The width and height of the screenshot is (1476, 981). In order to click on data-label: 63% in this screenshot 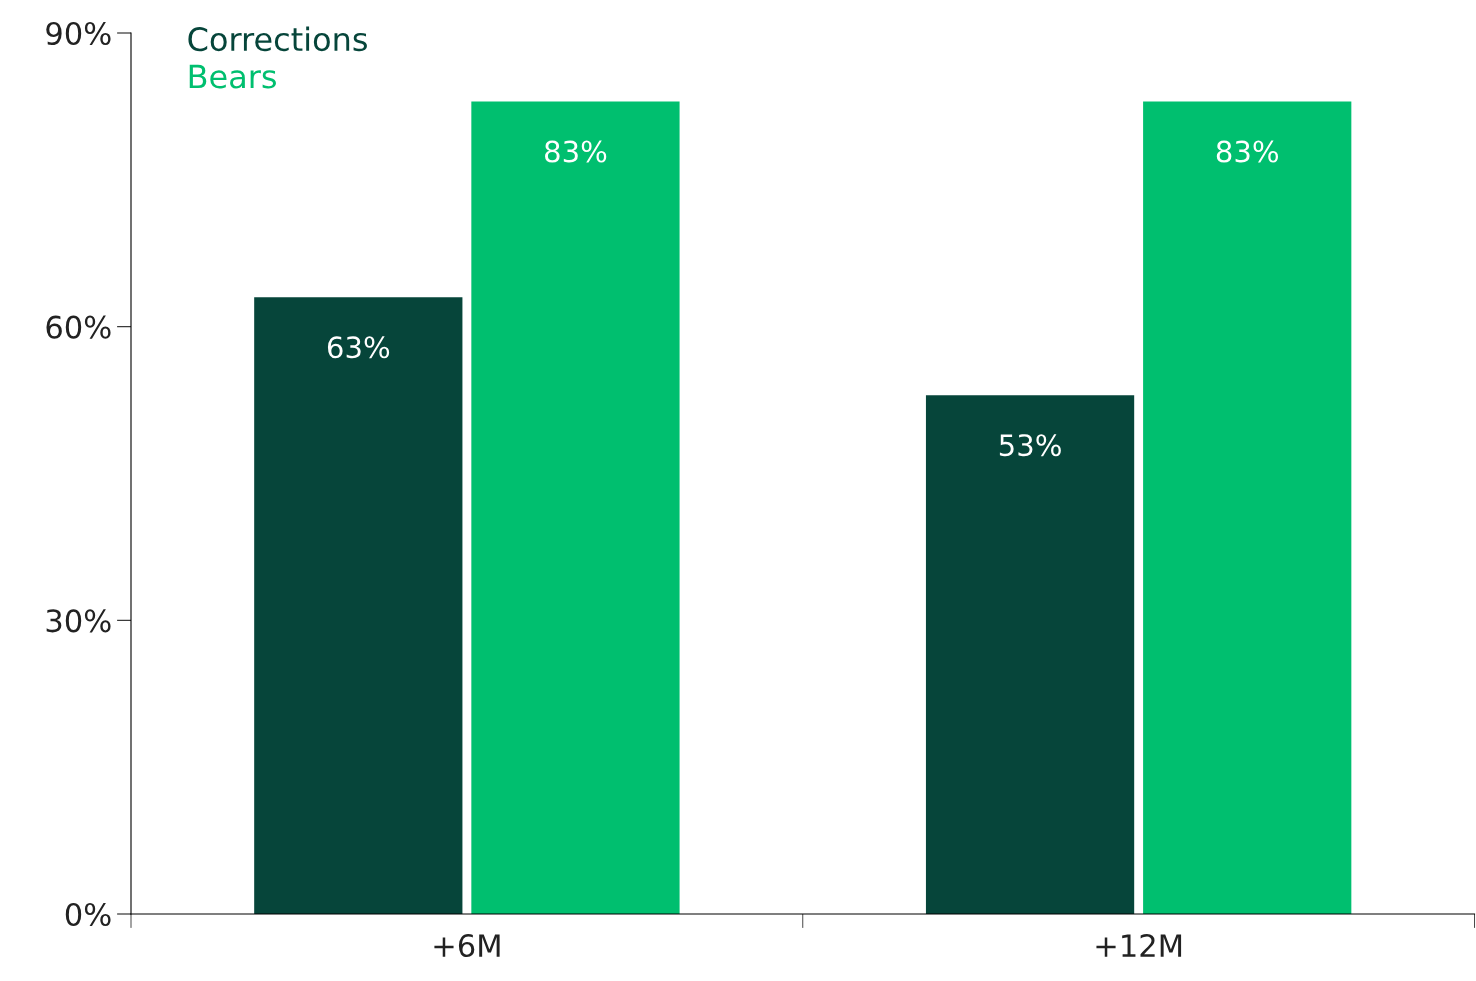, I will do `click(358, 347)`.